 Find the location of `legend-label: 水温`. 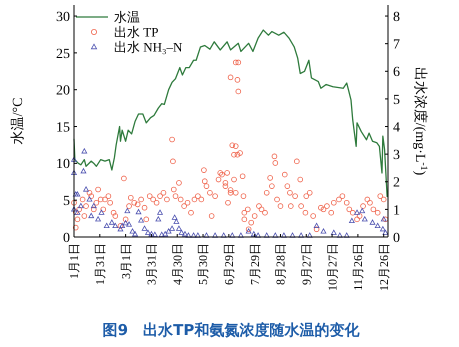

legend-label: 水温 is located at coordinates (127, 17).